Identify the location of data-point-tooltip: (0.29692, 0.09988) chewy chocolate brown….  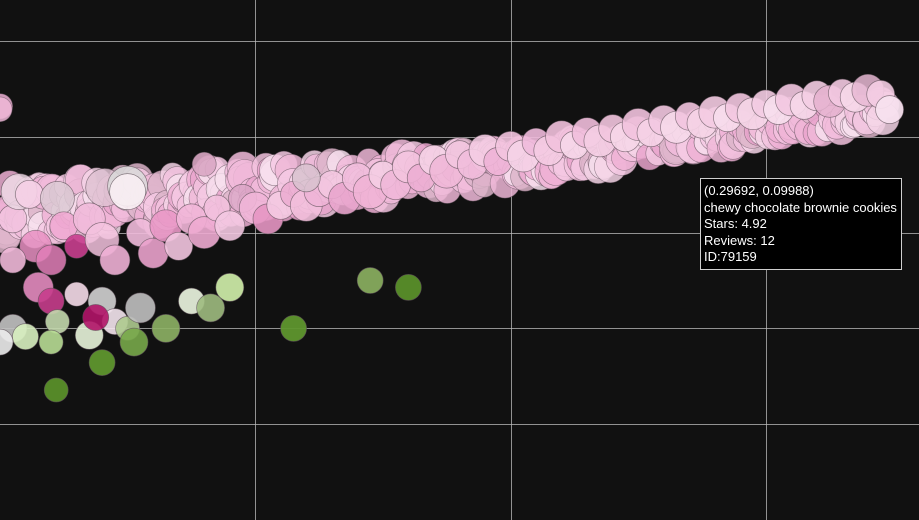
(801, 224).